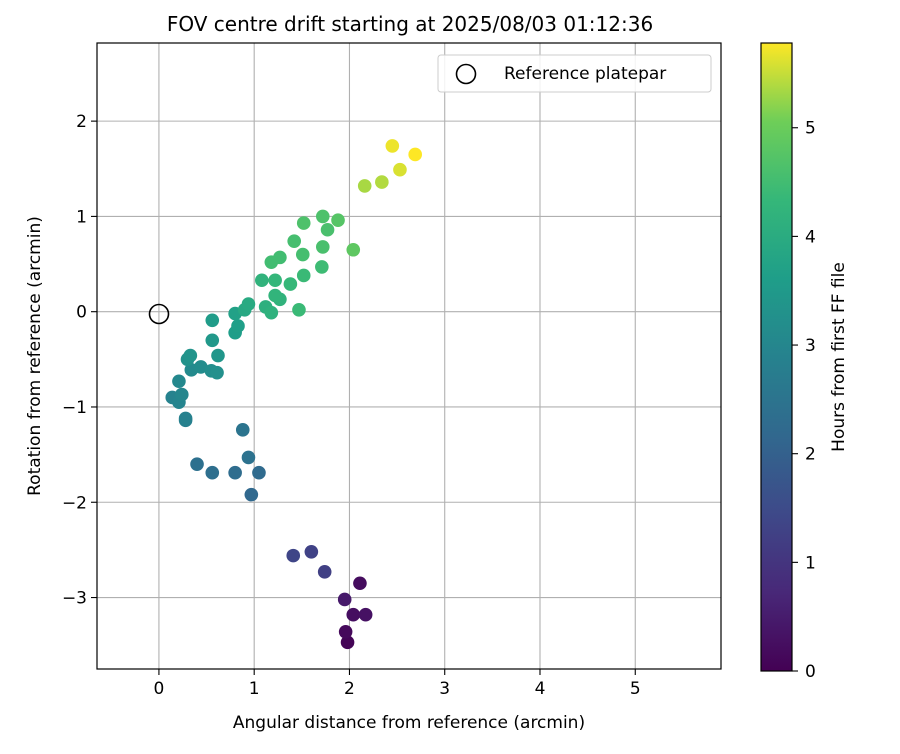 This screenshot has height=754, width=900. I want to click on colorbar: 0 1 2 3 4 5 Hours from first FF file, so click(804, 362).